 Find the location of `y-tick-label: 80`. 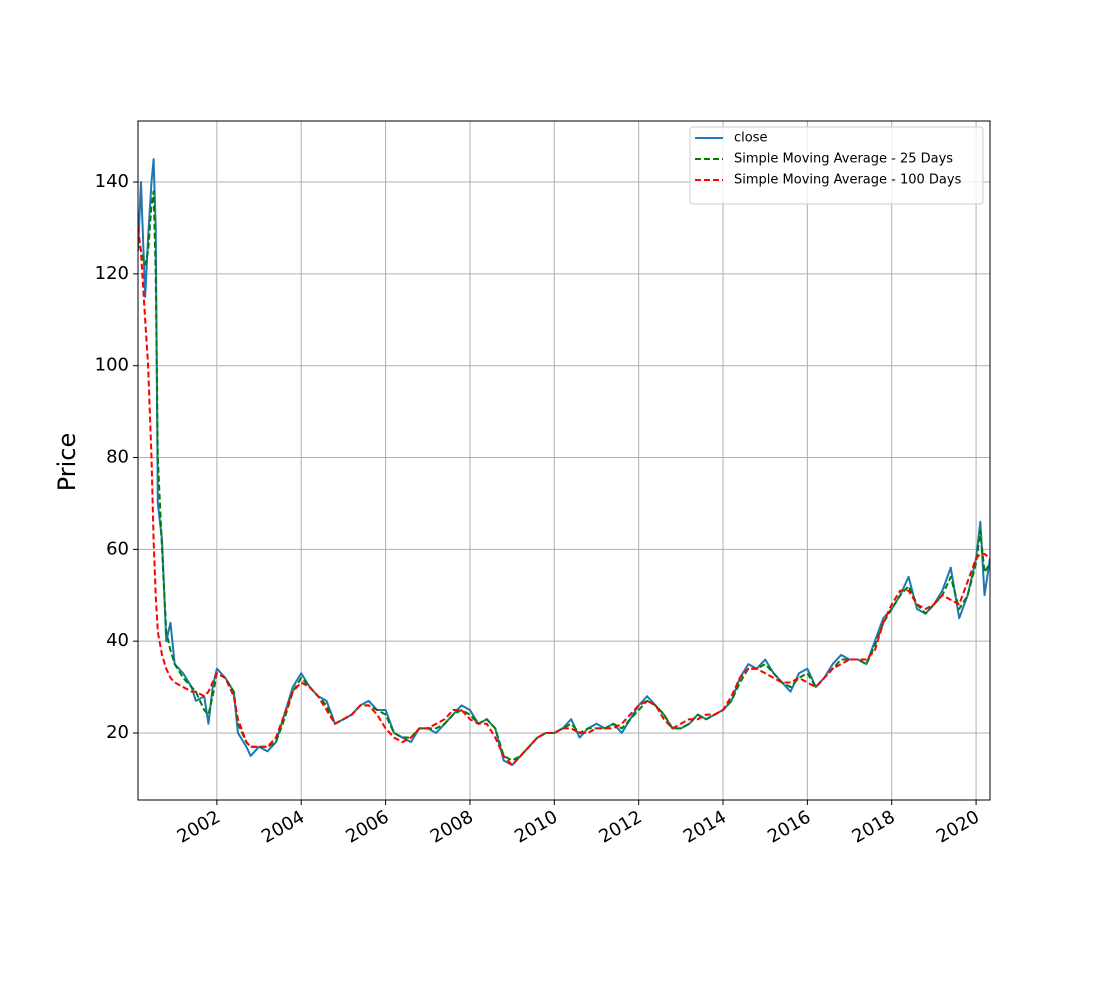

y-tick-label: 80 is located at coordinates (117, 457).